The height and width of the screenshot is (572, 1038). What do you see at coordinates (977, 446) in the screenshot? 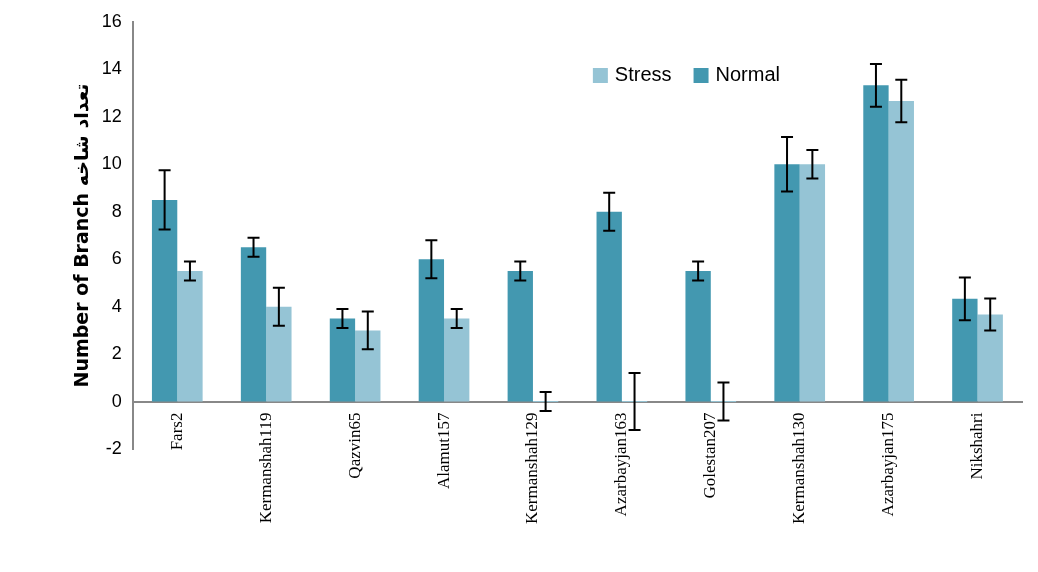
I see `x-tick-label: Nikshahri` at bounding box center [977, 446].